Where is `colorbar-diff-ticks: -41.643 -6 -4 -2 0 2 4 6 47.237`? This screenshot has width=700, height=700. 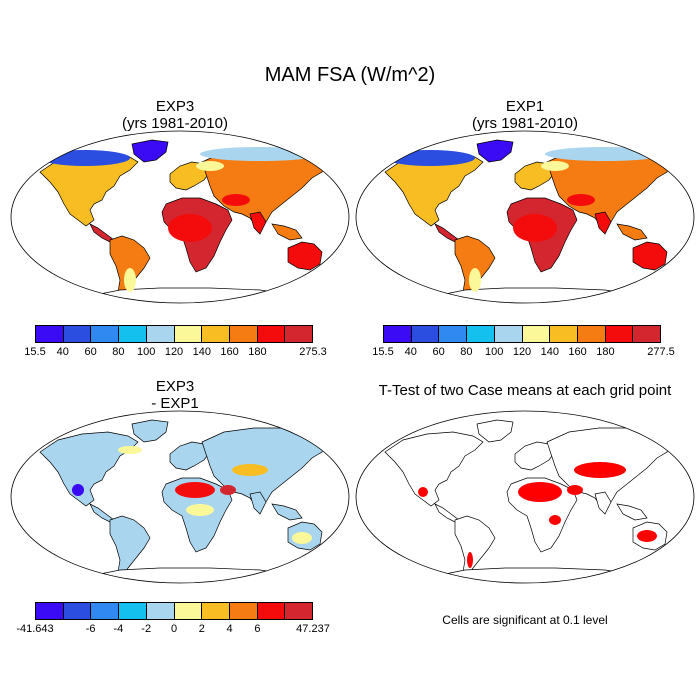
colorbar-diff-ticks: -41.643 -6 -4 -2 0 2 4 6 47.237 is located at coordinates (172, 630).